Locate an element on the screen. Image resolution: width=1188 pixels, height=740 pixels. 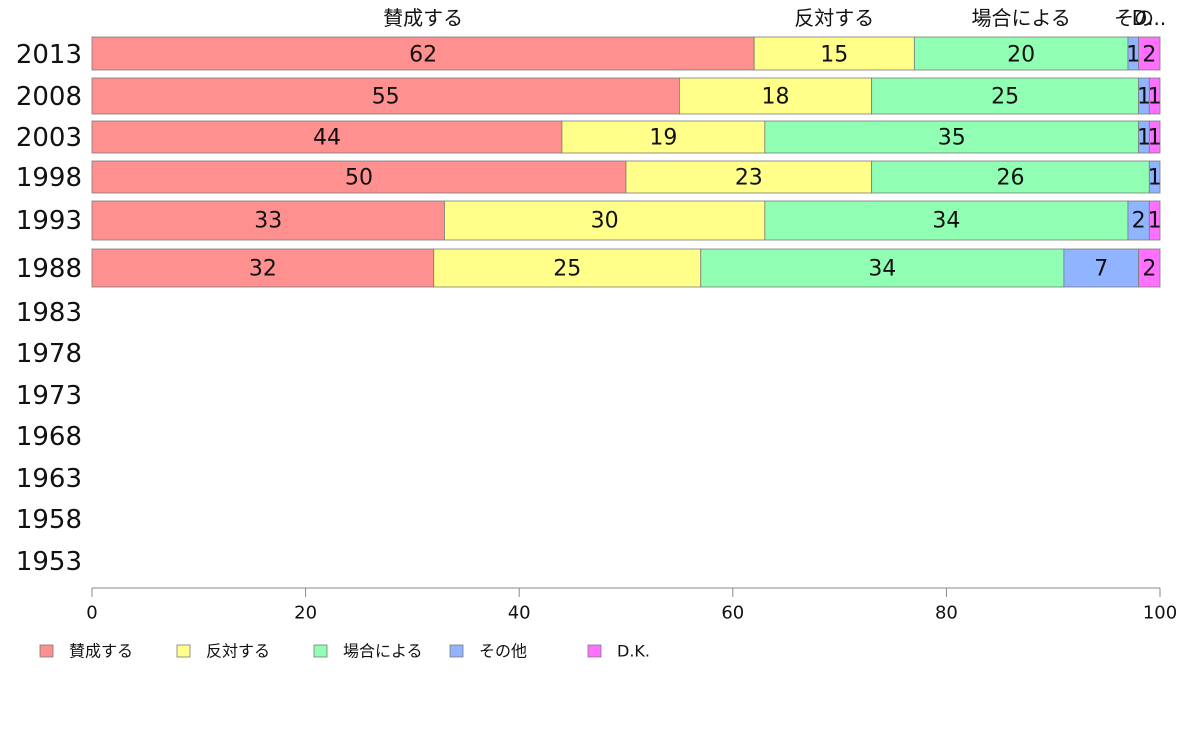
top-series-label-1: 反対する is located at coordinates (834, 18).